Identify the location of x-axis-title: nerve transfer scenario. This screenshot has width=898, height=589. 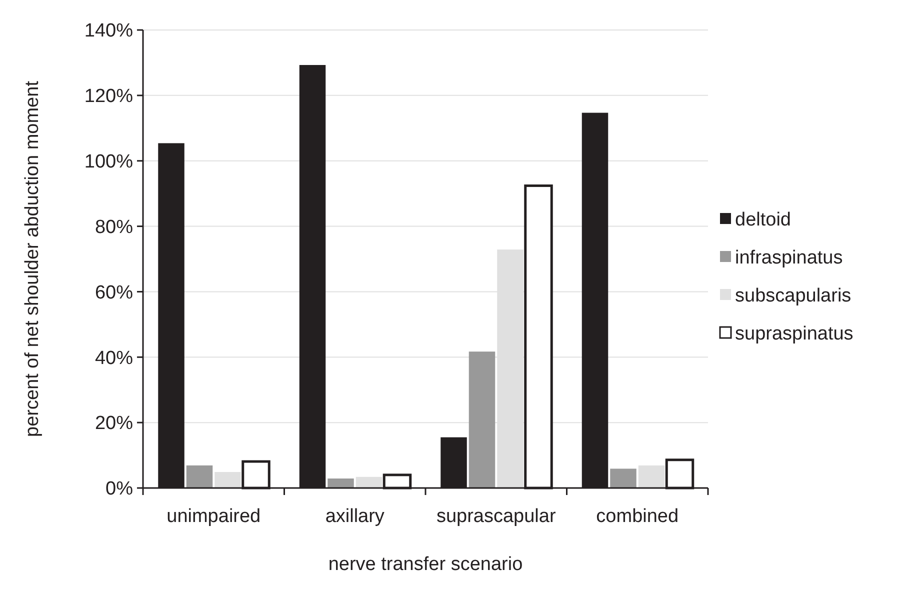
(425, 564).